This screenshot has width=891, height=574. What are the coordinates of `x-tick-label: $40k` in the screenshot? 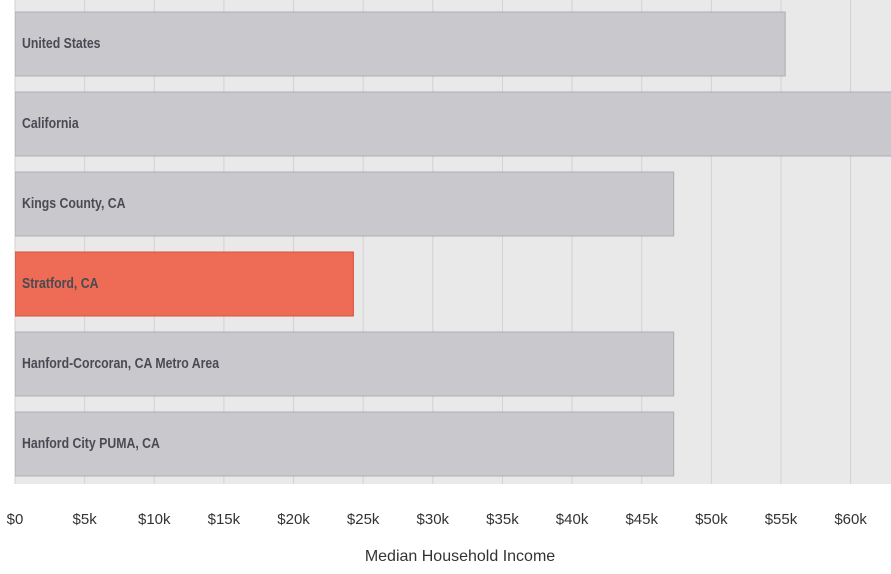 It's located at (572, 519).